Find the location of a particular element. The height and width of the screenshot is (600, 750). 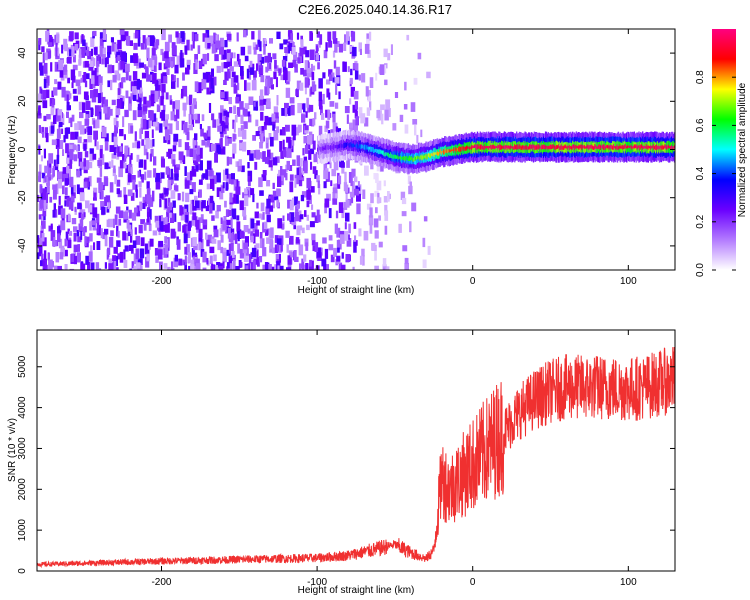

colorbar-tick-label: 0.4 is located at coordinates (700, 173).